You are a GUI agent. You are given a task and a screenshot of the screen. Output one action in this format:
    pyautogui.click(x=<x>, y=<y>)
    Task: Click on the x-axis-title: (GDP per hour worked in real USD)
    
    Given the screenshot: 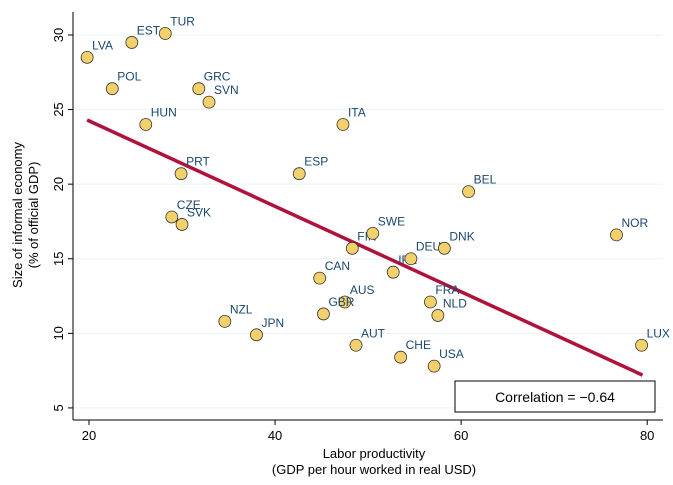 What is the action you would take?
    pyautogui.click(x=374, y=469)
    